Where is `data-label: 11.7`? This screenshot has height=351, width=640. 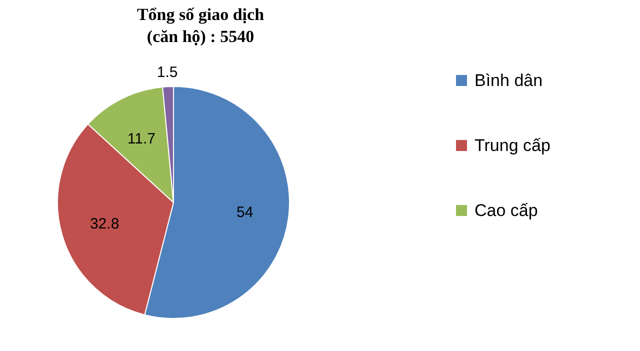 data-label: 11.7 is located at coordinates (141, 139).